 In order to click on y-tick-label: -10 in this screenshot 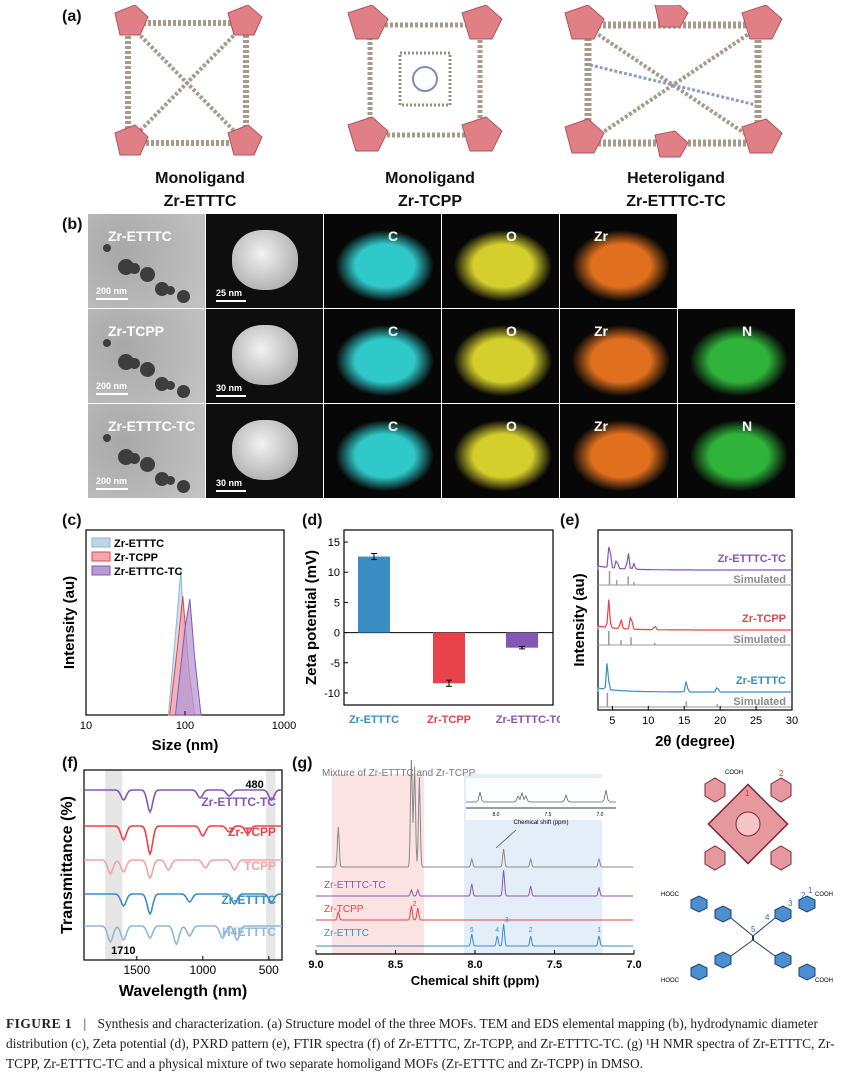, I will do `click(332, 694)`.